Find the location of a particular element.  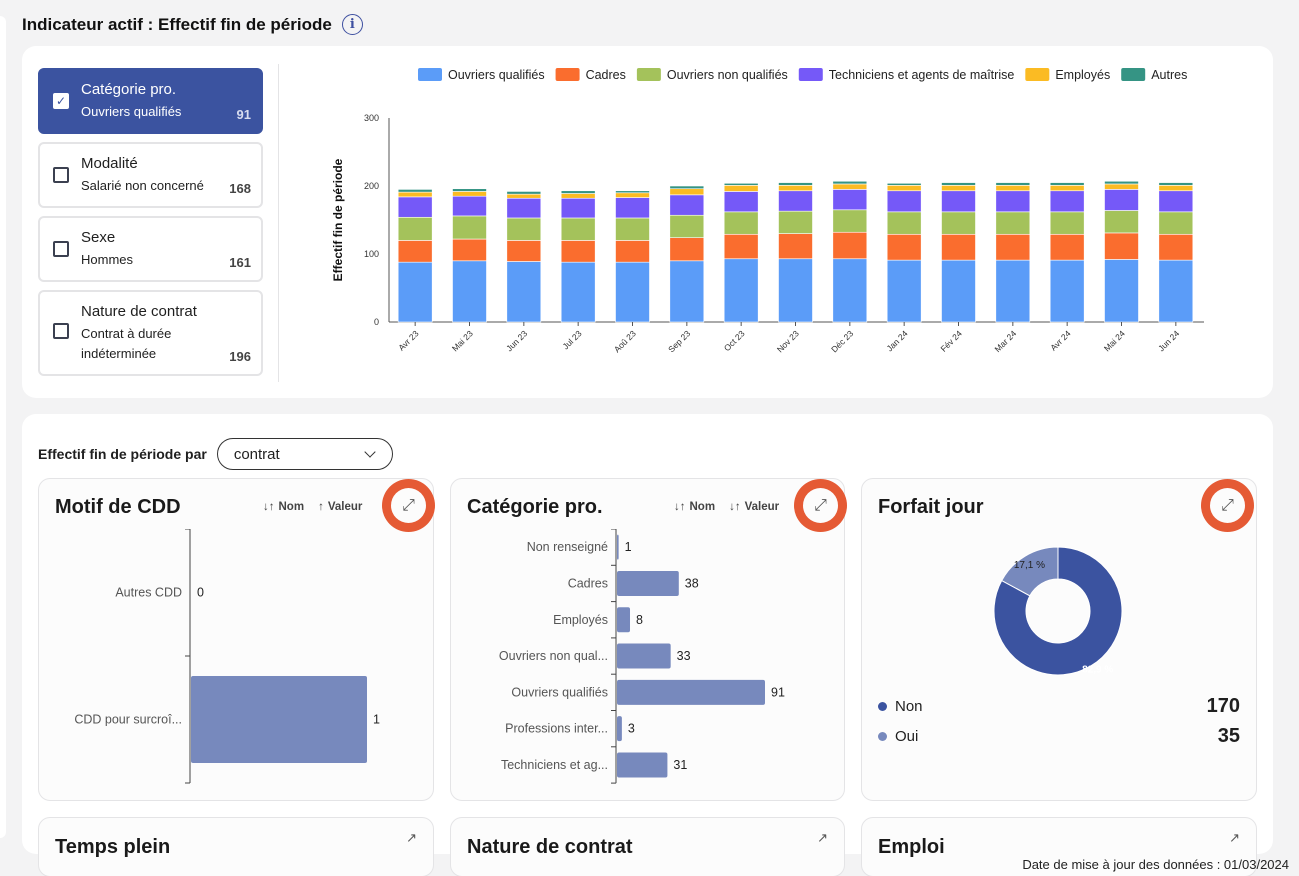

legend-item: Ouvriers qualifiés is located at coordinates (481, 75).